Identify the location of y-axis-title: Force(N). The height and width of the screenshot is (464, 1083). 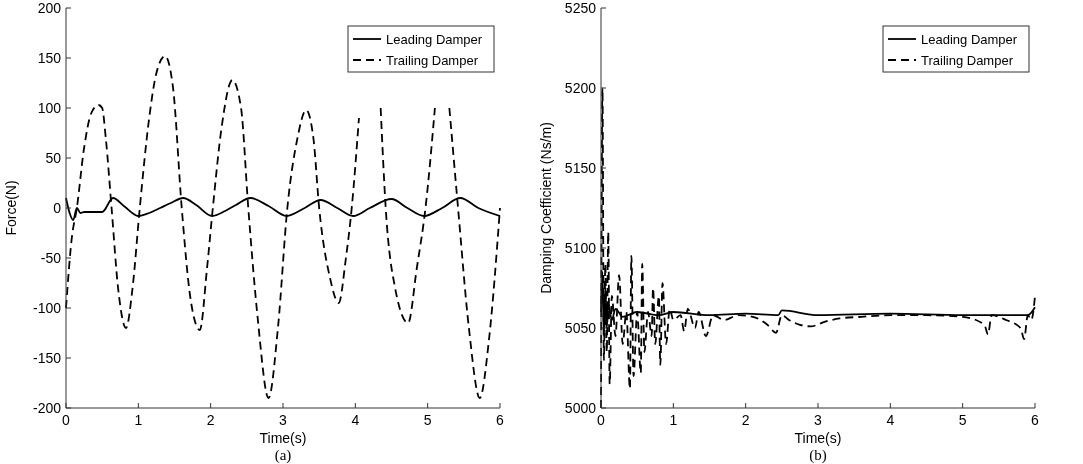
(11, 208).